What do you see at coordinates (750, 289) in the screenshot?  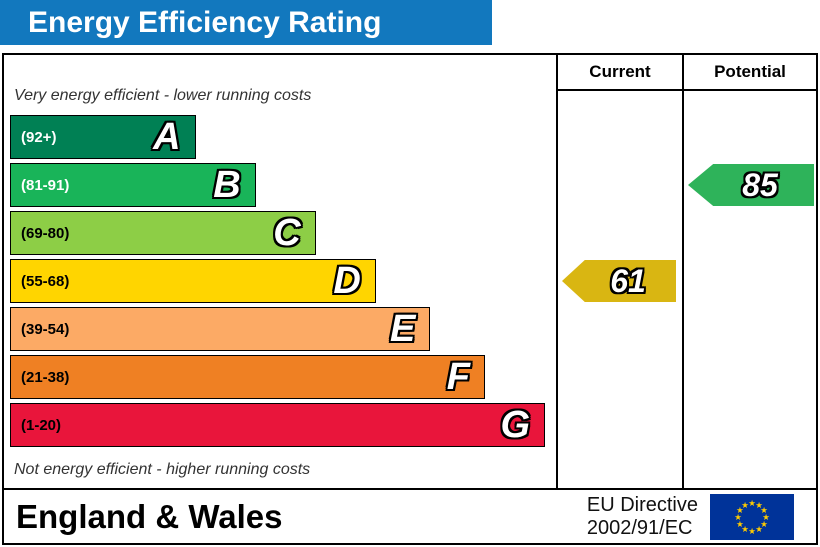 I see `potential-column-body: 85` at bounding box center [750, 289].